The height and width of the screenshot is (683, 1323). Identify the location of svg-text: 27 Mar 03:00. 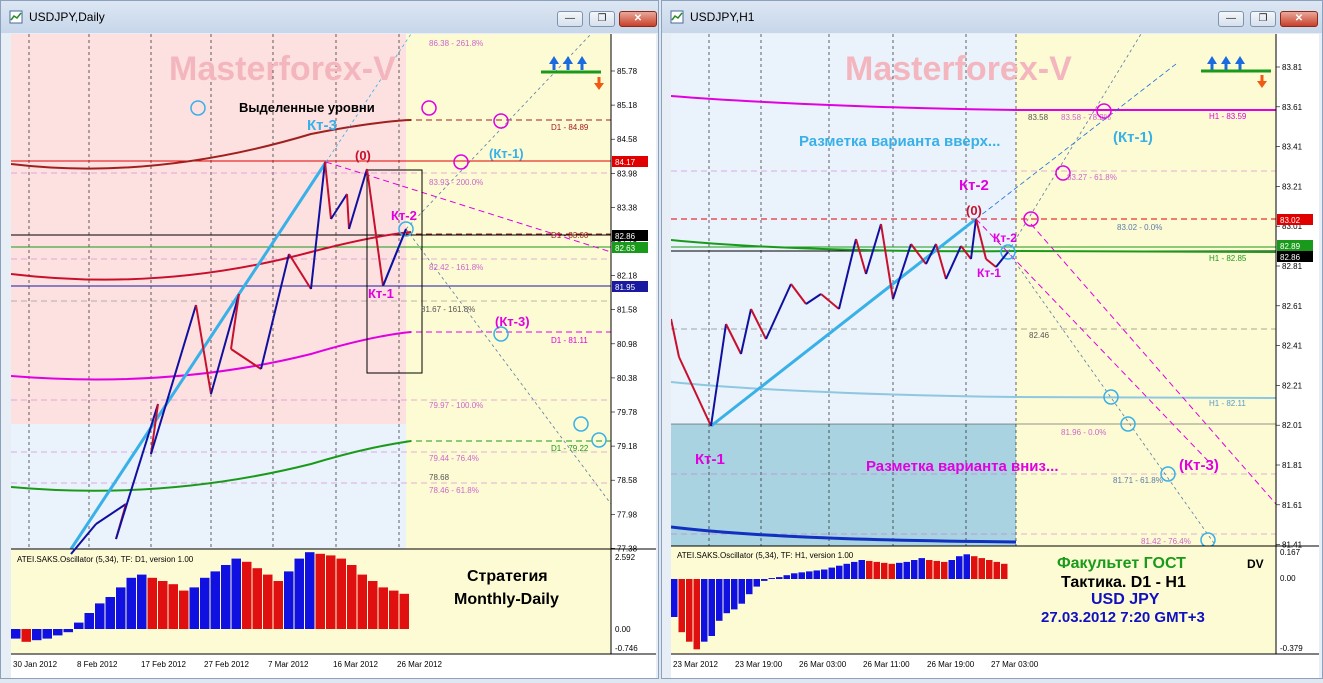
(1015, 664).